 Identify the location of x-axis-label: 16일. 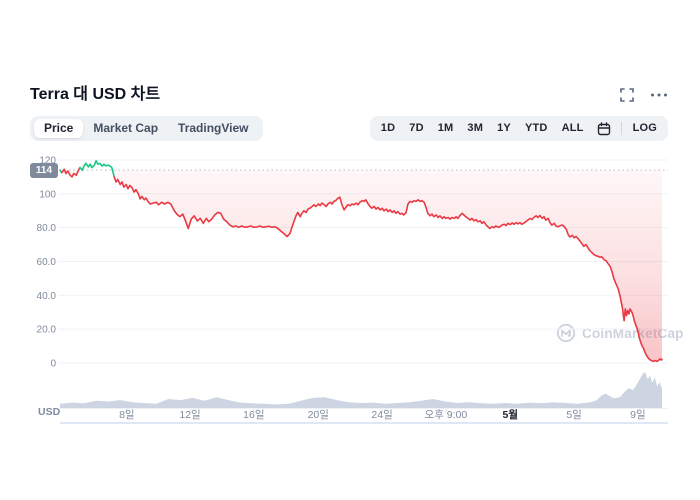
(253, 414).